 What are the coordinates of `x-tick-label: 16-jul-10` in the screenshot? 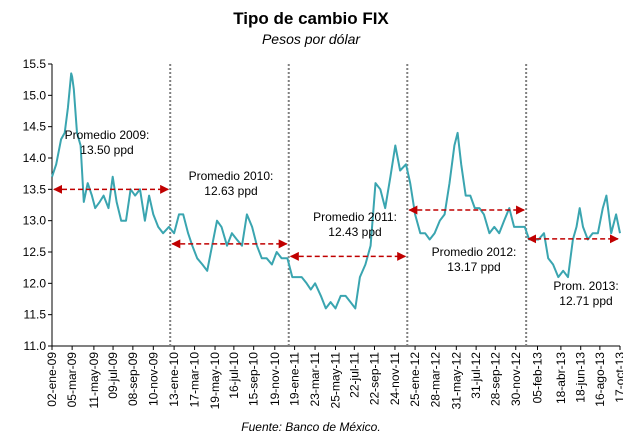 It's located at (234, 375).